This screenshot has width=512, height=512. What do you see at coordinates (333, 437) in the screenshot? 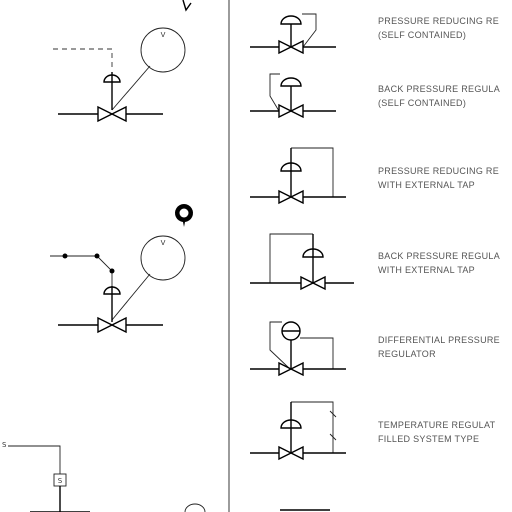
I see `capillary-tick-6b` at bounding box center [333, 437].